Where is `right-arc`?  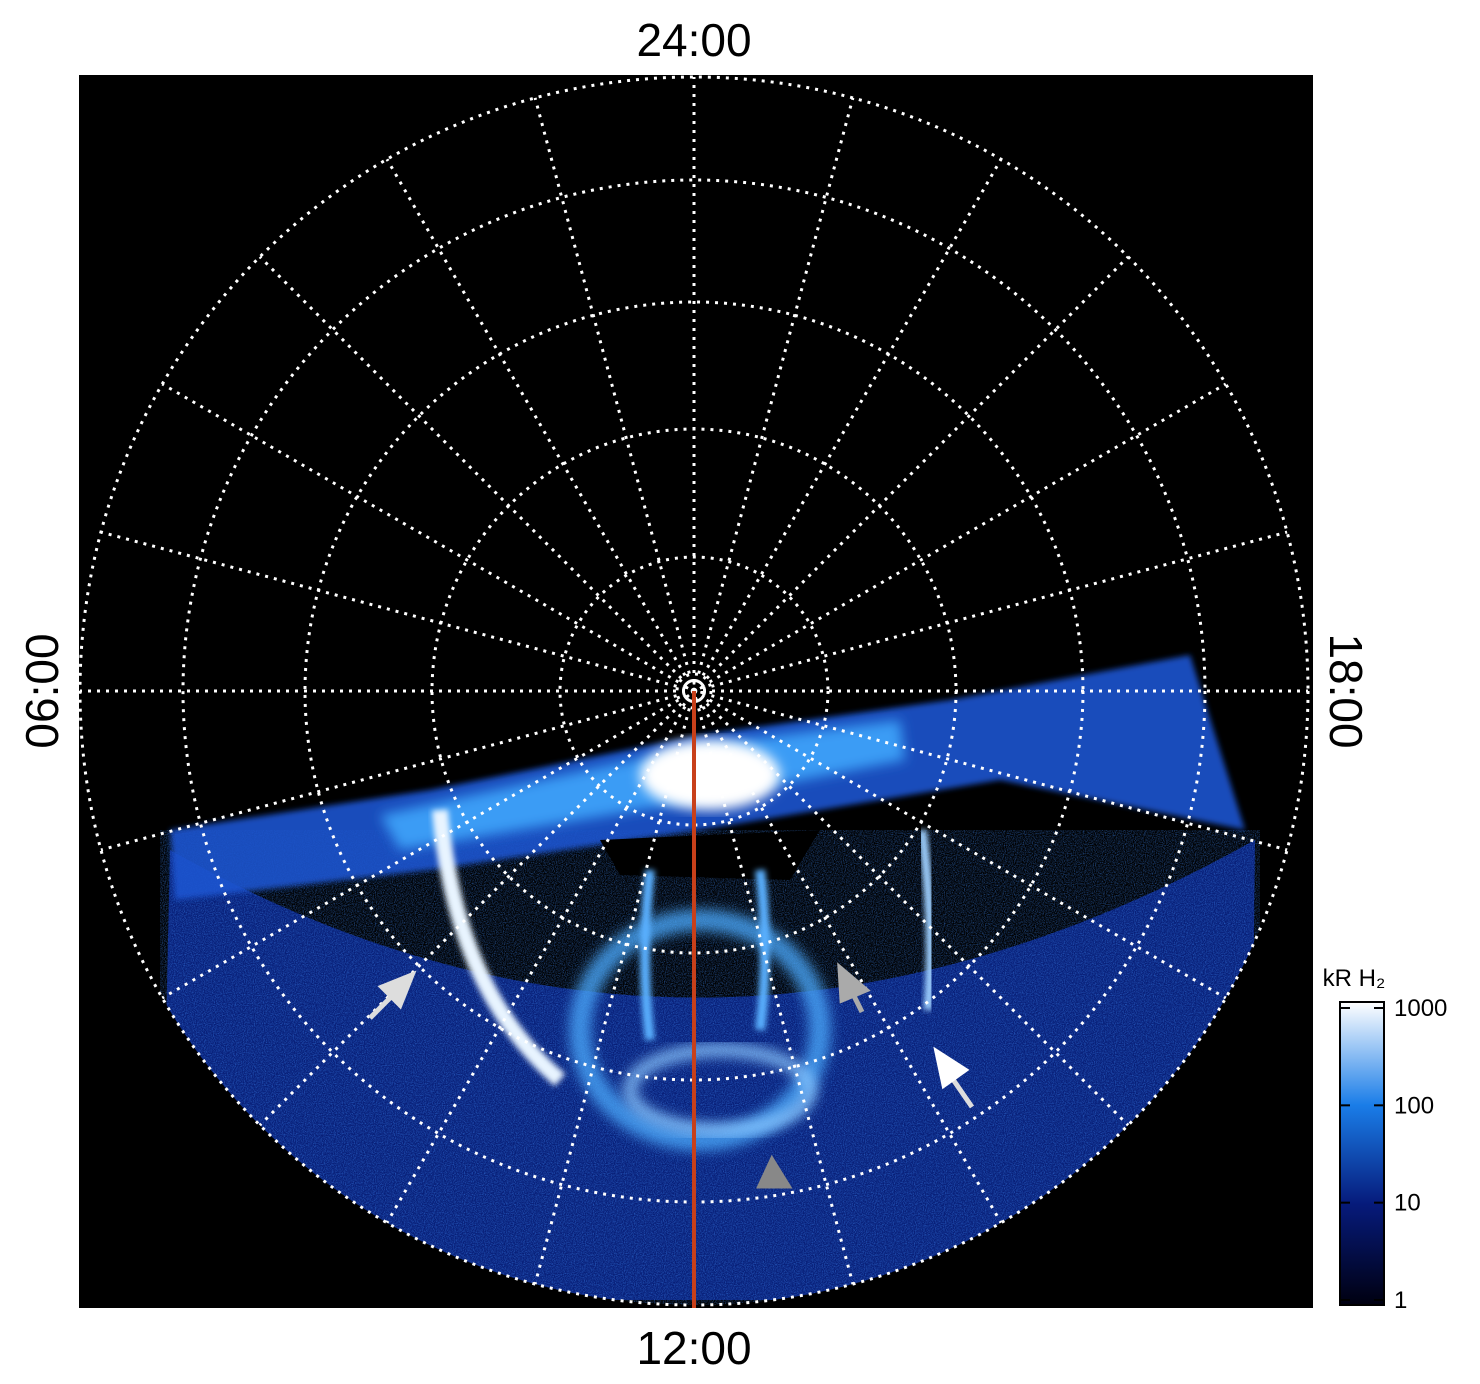 right-arc is located at coordinates (926, 920).